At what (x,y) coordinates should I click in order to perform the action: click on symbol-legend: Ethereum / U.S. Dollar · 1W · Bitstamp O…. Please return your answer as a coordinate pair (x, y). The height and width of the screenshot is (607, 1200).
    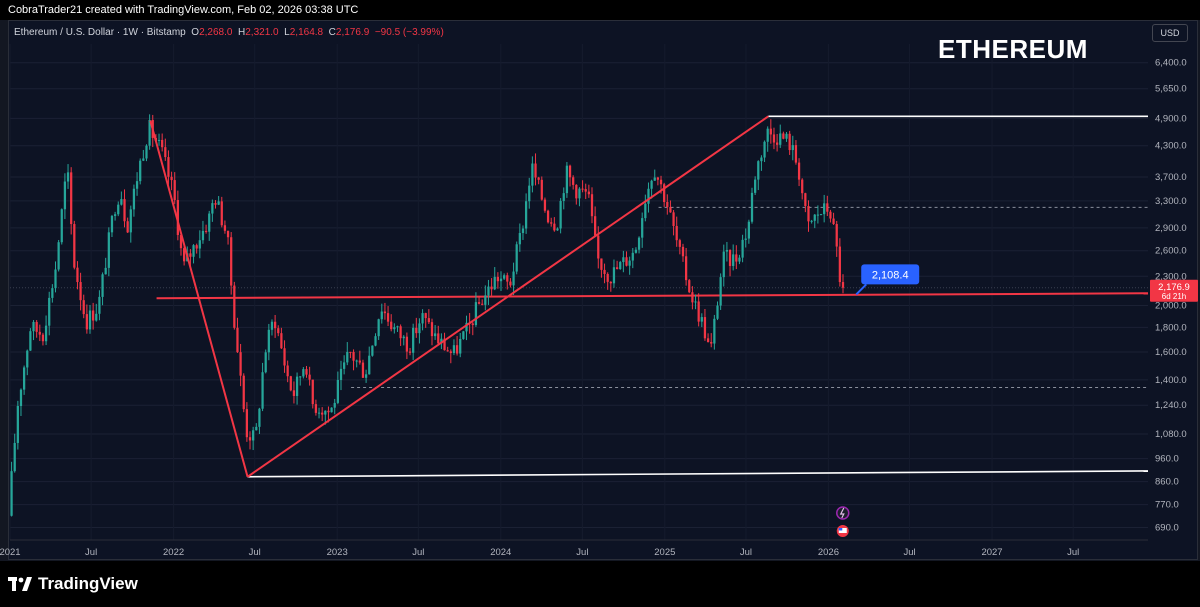
    Looking at the image, I should click on (229, 32).